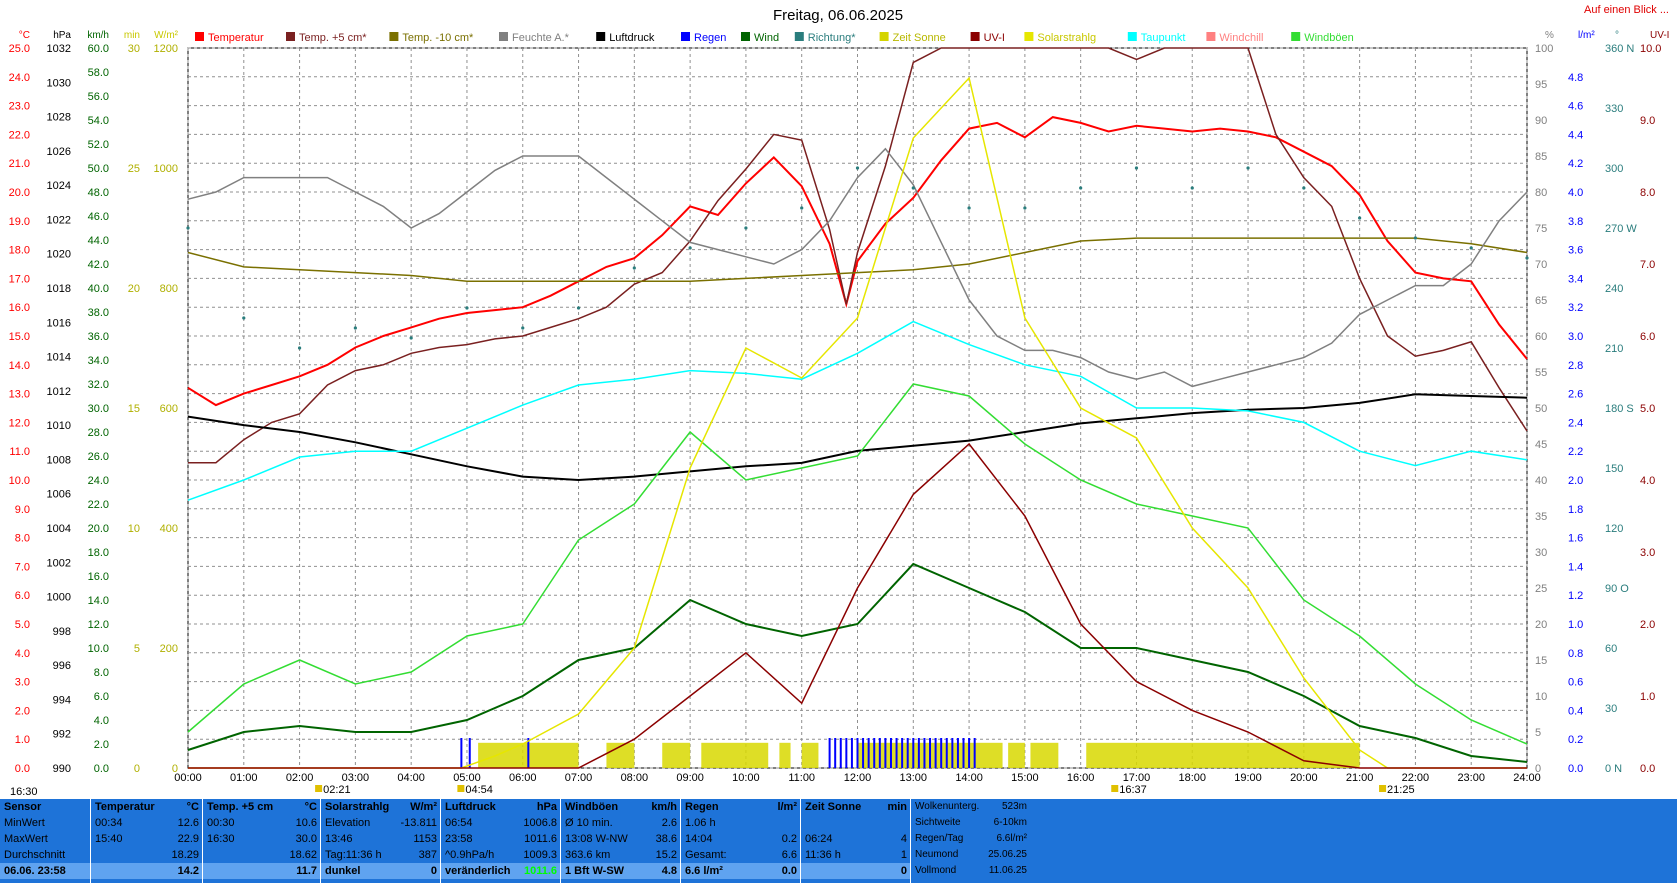  What do you see at coordinates (589, 823) in the screenshot?
I see `stats-cell-label: Ø 10 min.` at bounding box center [589, 823].